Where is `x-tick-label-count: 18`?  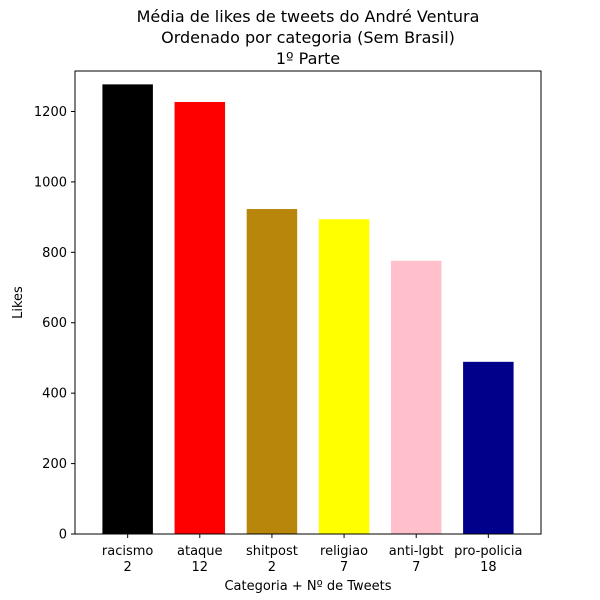
x-tick-label-count: 18 is located at coordinates (488, 567).